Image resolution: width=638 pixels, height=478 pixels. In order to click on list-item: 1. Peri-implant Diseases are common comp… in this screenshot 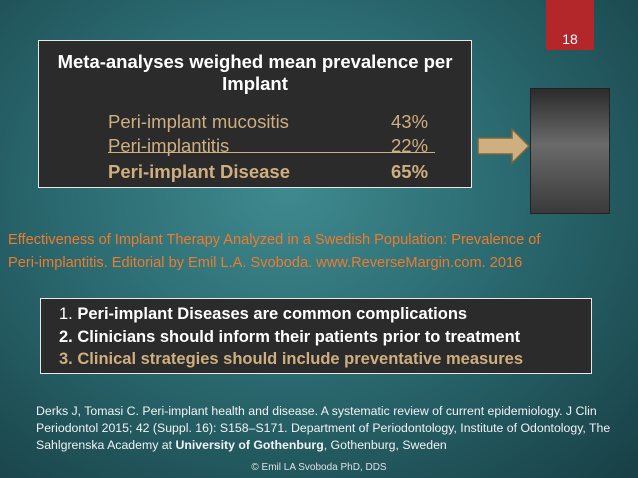, I will do `click(263, 314)`.